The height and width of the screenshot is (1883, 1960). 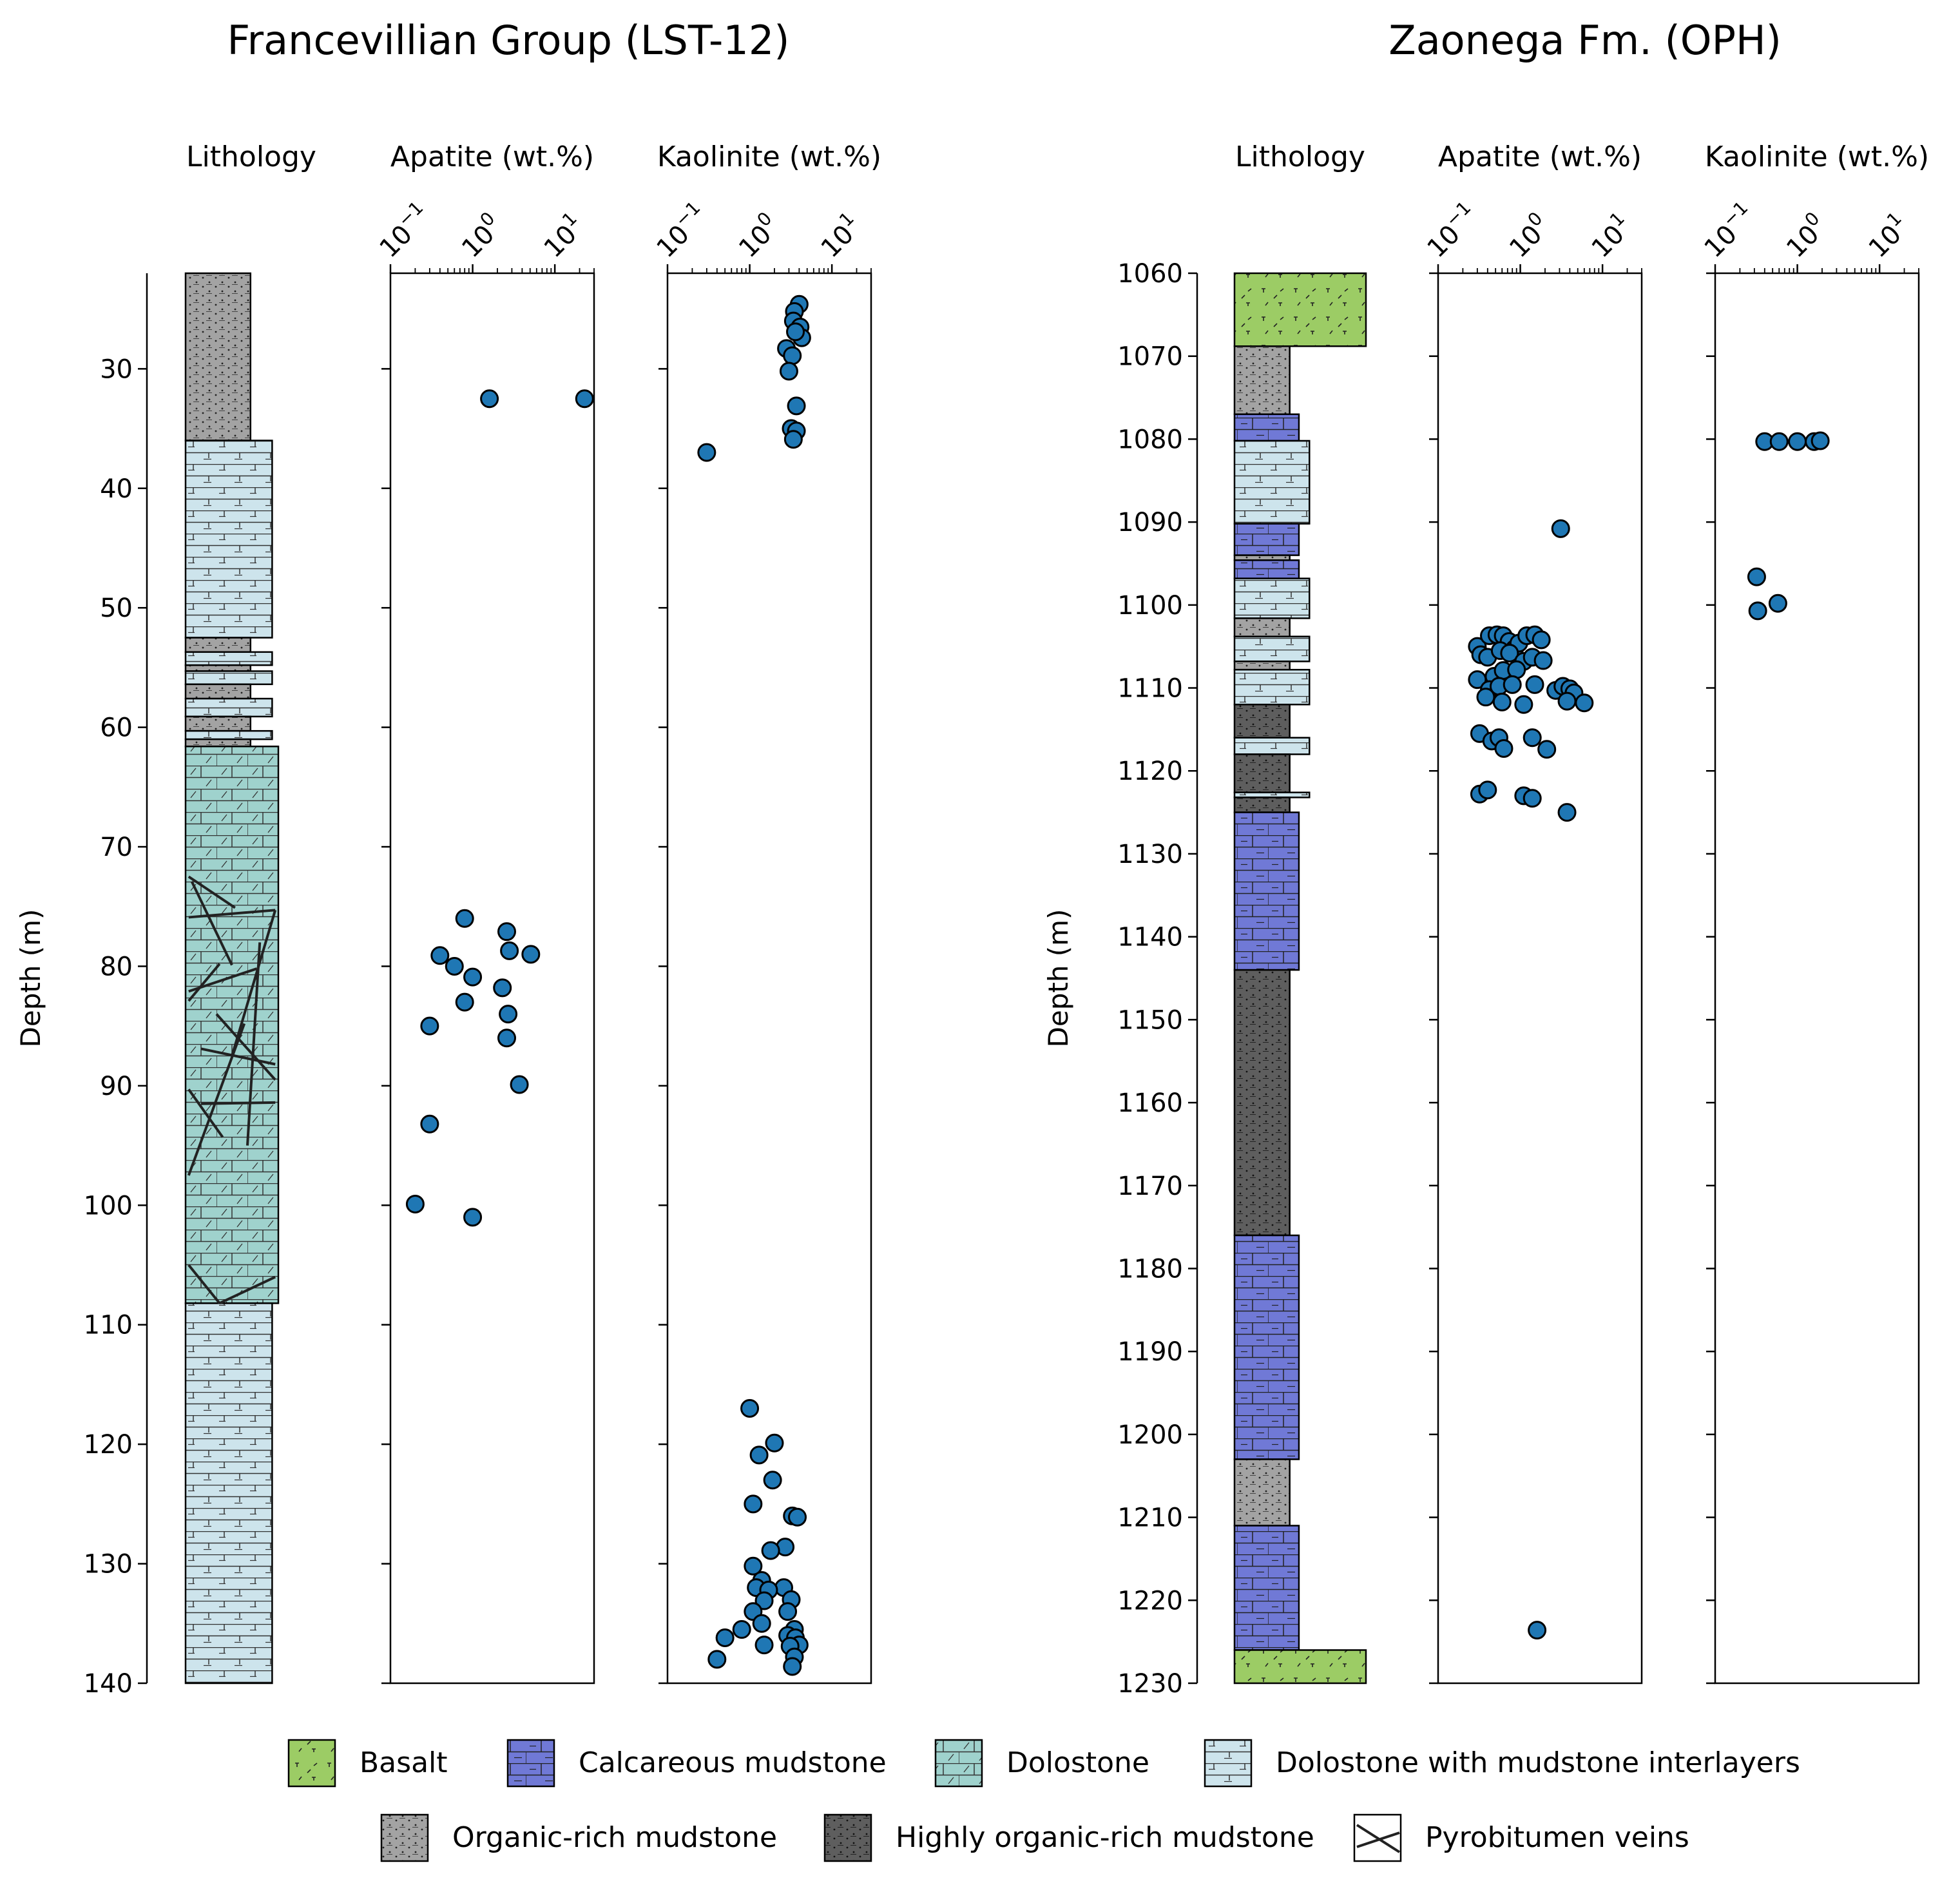 What do you see at coordinates (1888, 236) in the screenshot?
I see `x-tick-label: 101` at bounding box center [1888, 236].